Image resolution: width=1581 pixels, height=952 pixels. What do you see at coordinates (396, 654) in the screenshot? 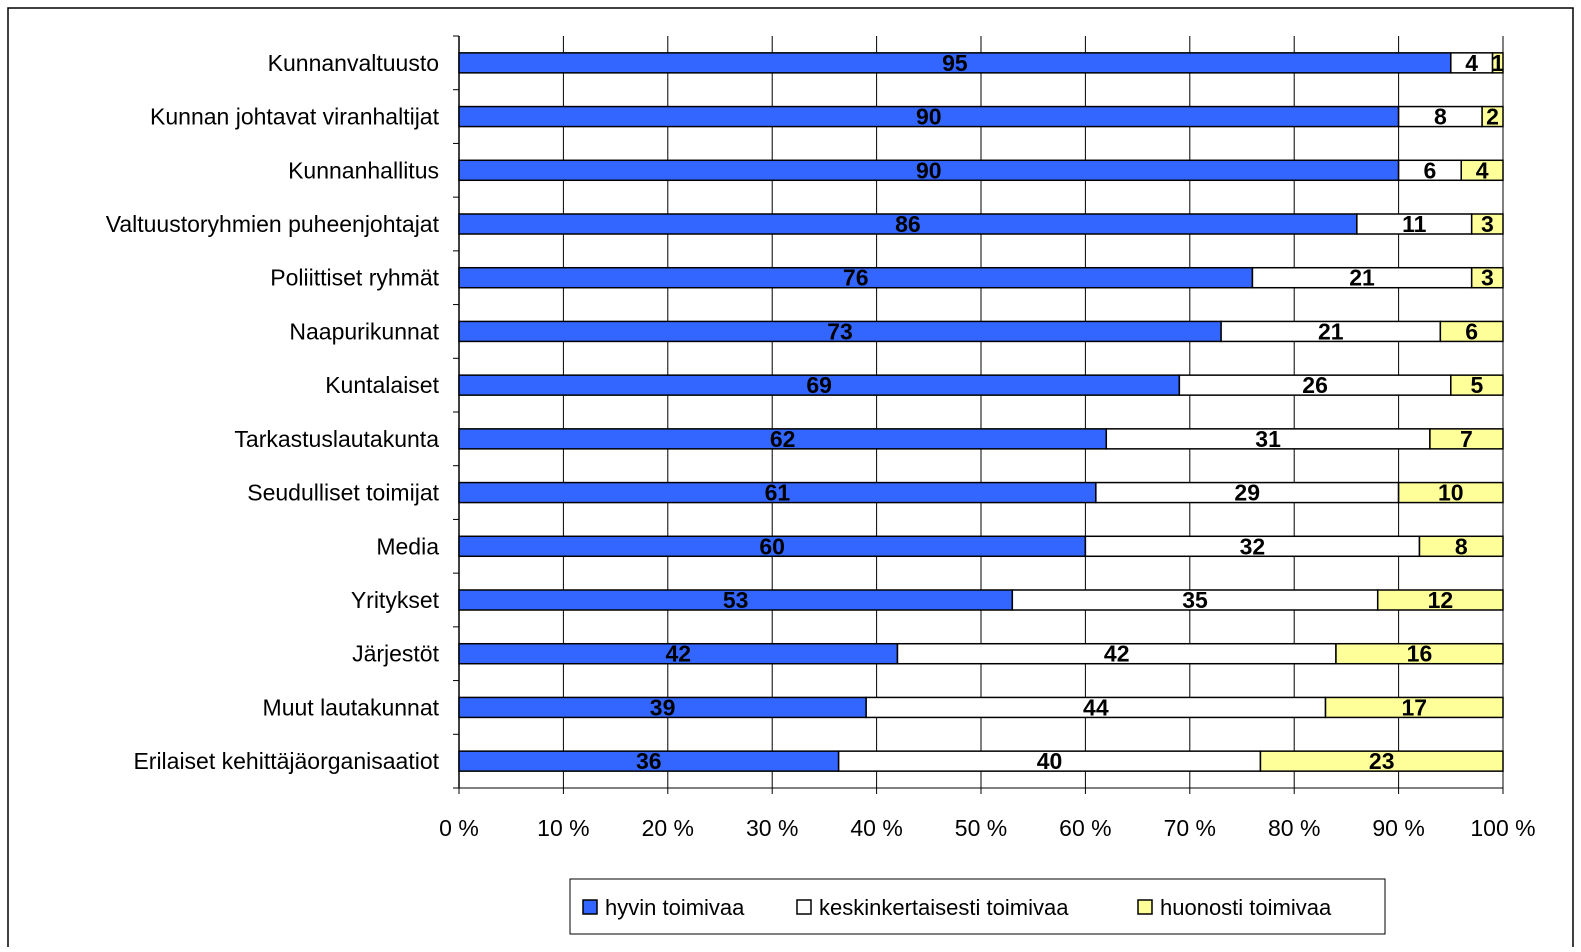
I see `category-label: Järjestöt` at bounding box center [396, 654].